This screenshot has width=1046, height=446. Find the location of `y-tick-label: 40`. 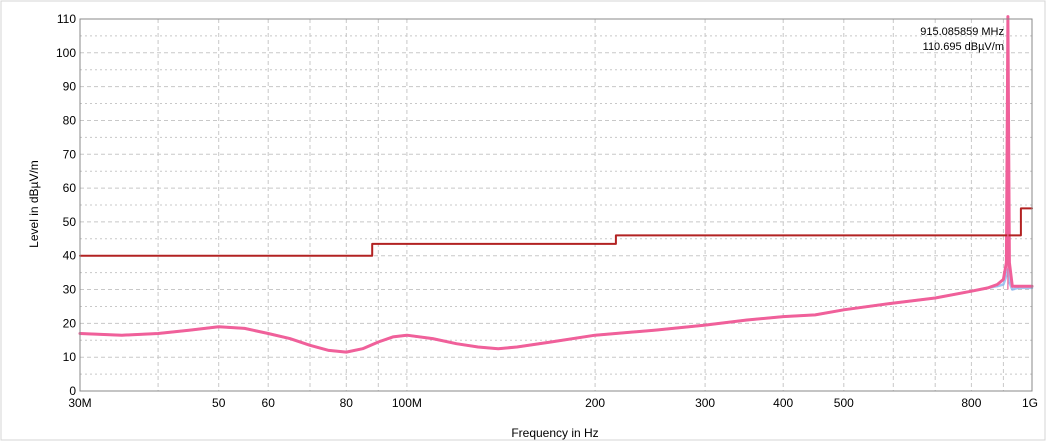

y-tick-label: 40 is located at coordinates (70, 256).